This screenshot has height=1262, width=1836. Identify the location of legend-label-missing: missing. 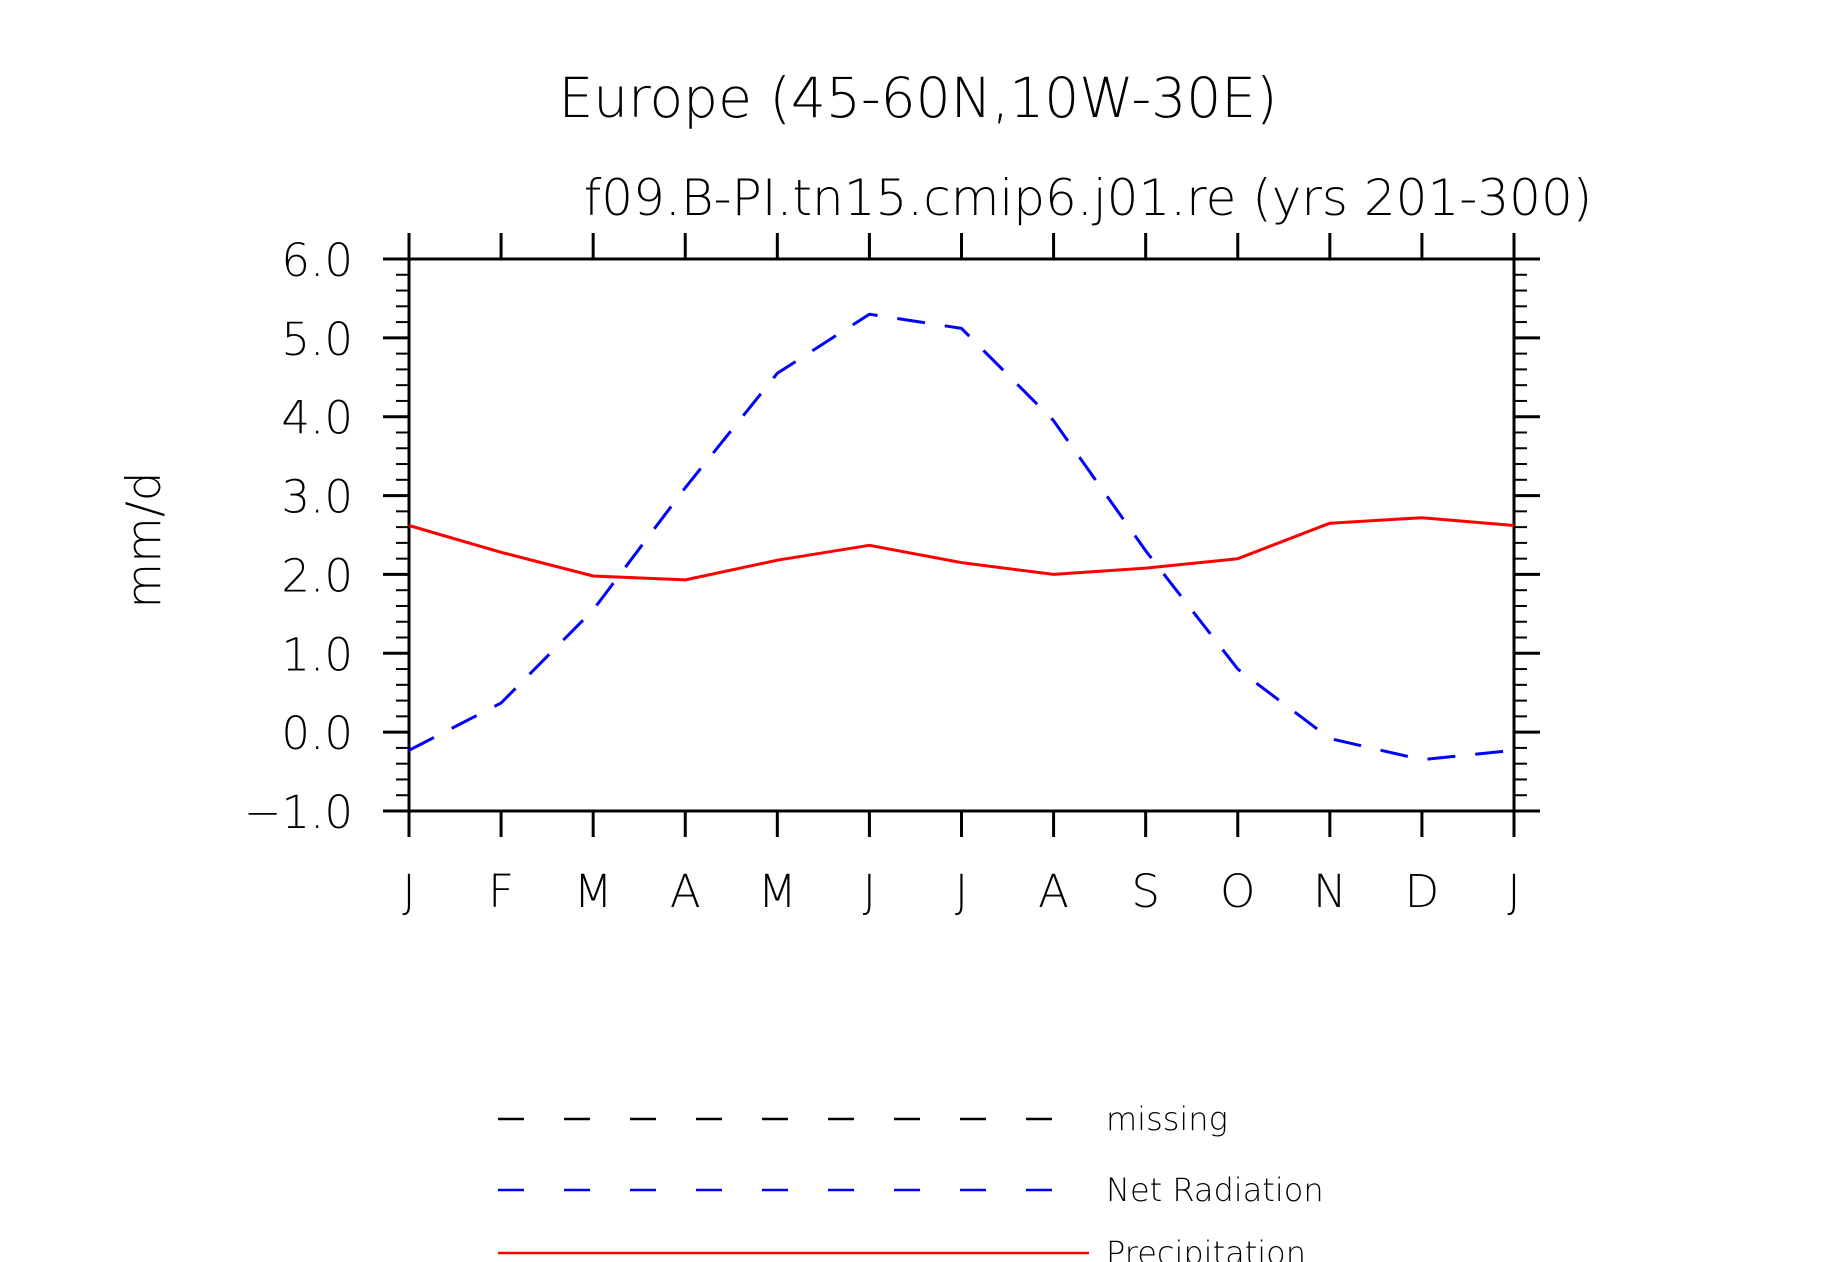
(1167, 1119).